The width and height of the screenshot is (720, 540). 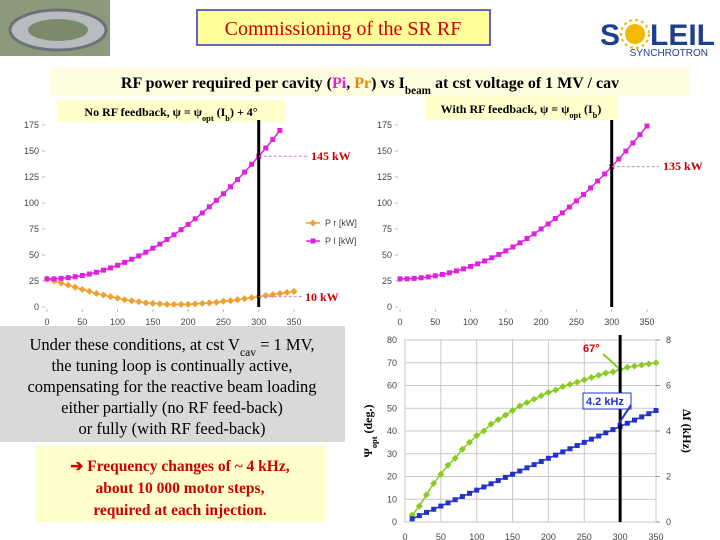 What do you see at coordinates (624, 415) in the screenshot?
I see `annotation-arrow` at bounding box center [624, 415].